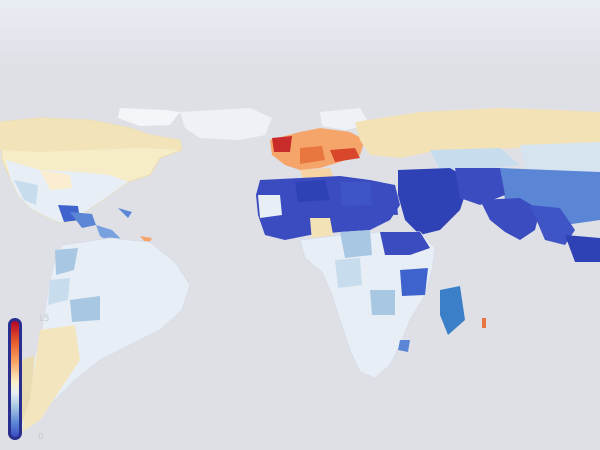  Describe the element at coordinates (282, 144) in the screenshot. I see `country-uk` at that location.